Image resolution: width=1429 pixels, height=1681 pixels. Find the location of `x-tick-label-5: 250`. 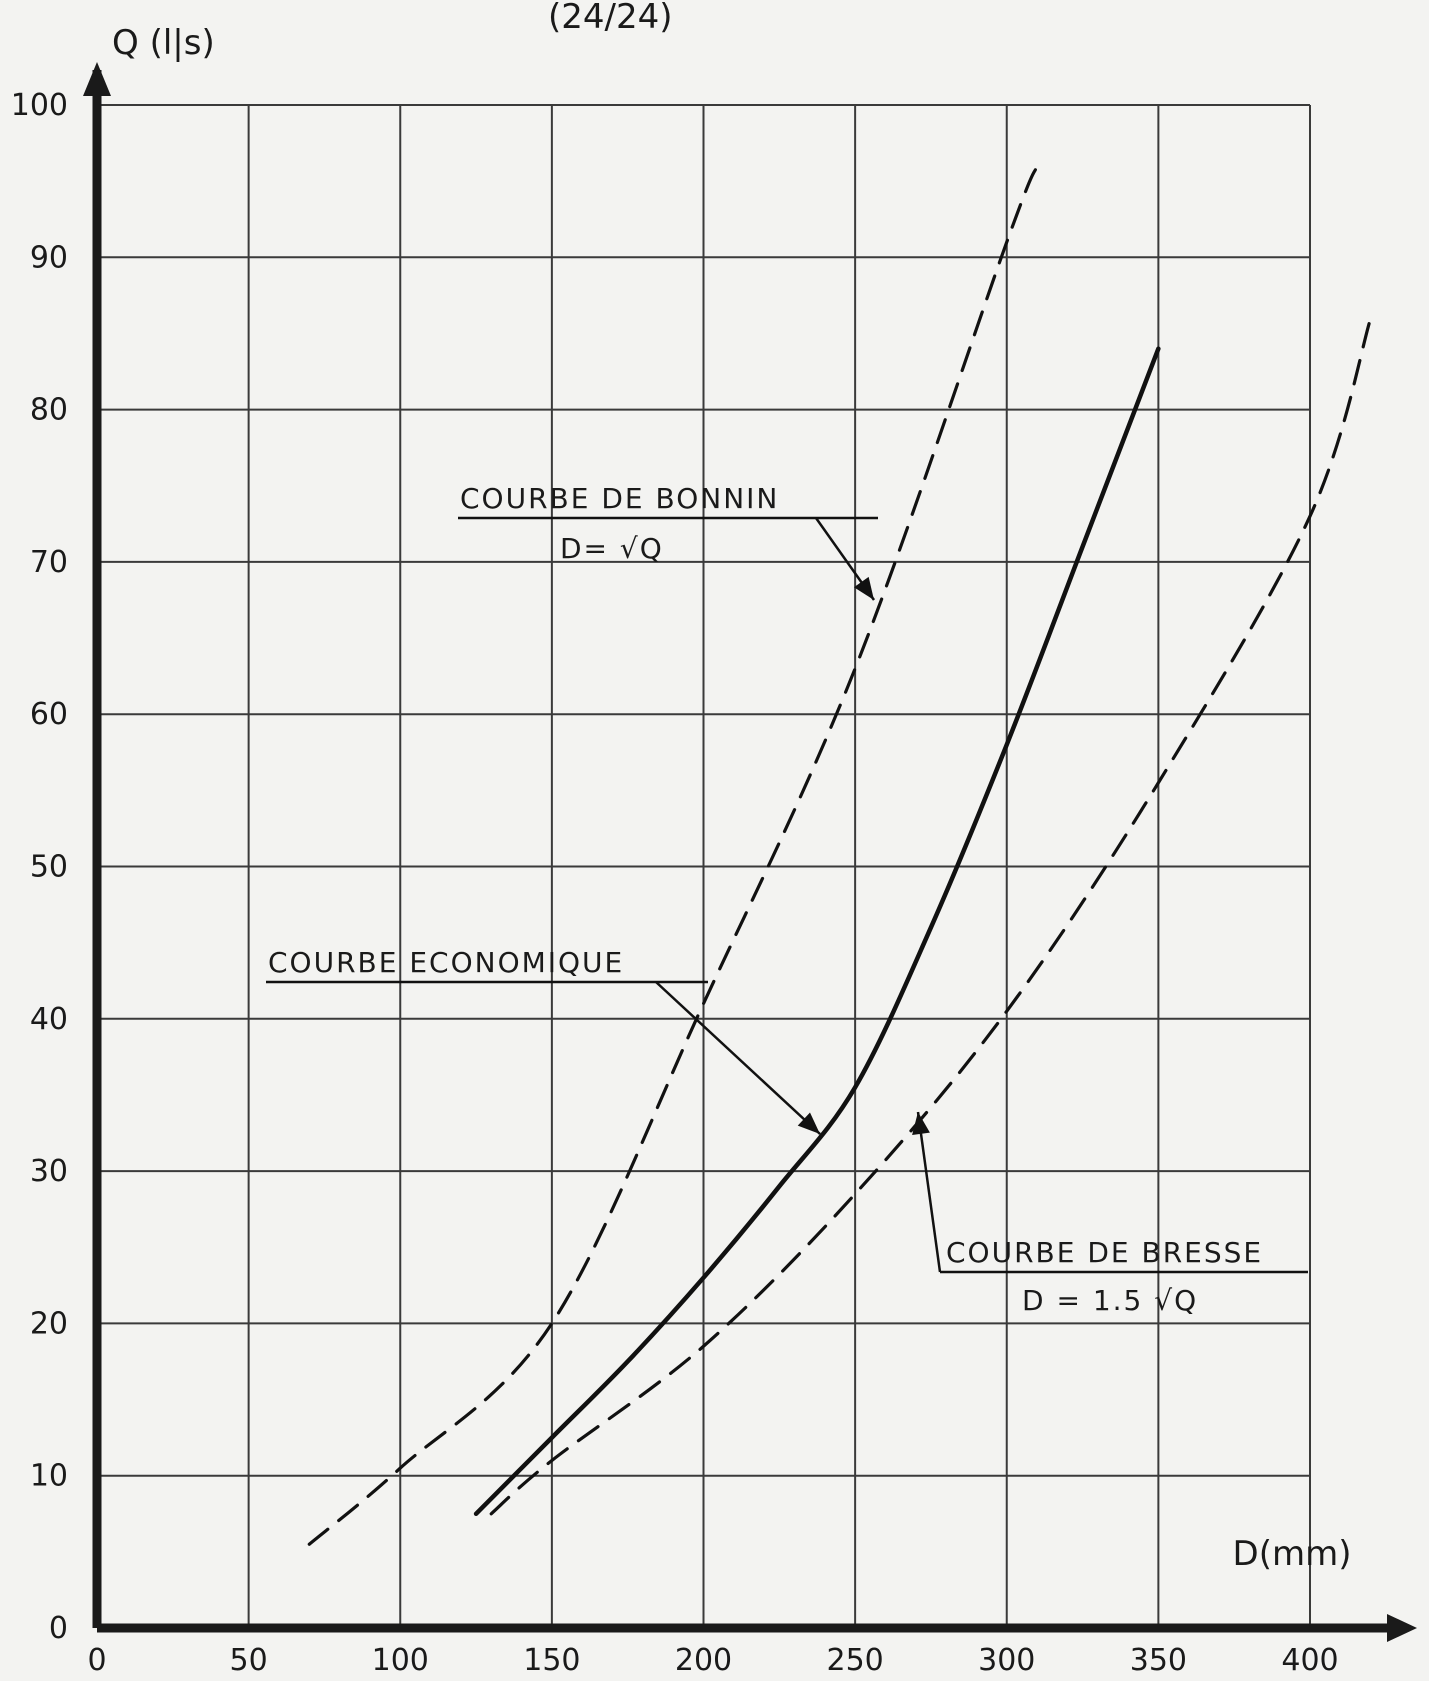

x-tick-label-5: 250 is located at coordinates (854, 1659).